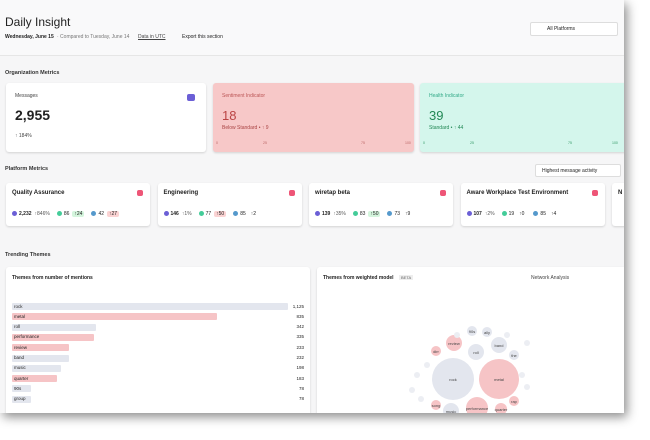  What do you see at coordinates (300, 368) in the screenshot?
I see `bar-value: 198` at bounding box center [300, 368].